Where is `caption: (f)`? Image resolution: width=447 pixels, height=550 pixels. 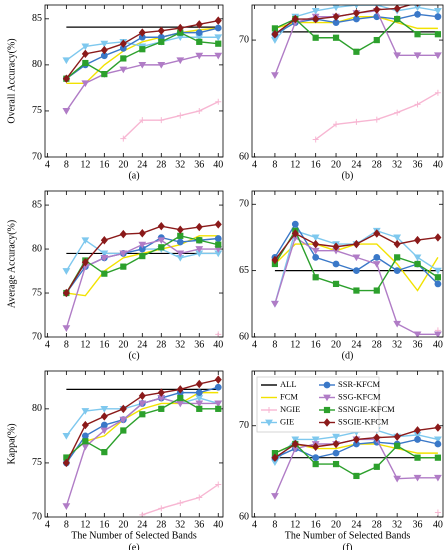
caption: (f) is located at coordinates (348, 546).